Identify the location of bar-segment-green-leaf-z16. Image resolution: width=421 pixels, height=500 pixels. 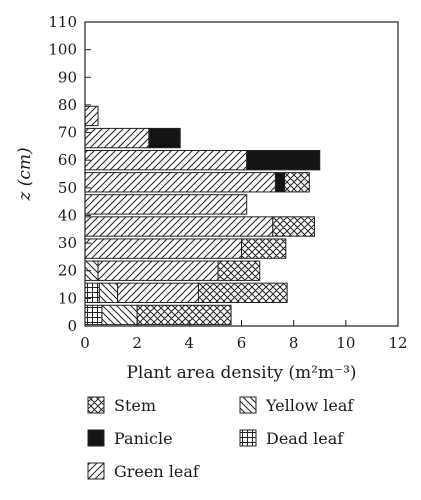
(158, 270).